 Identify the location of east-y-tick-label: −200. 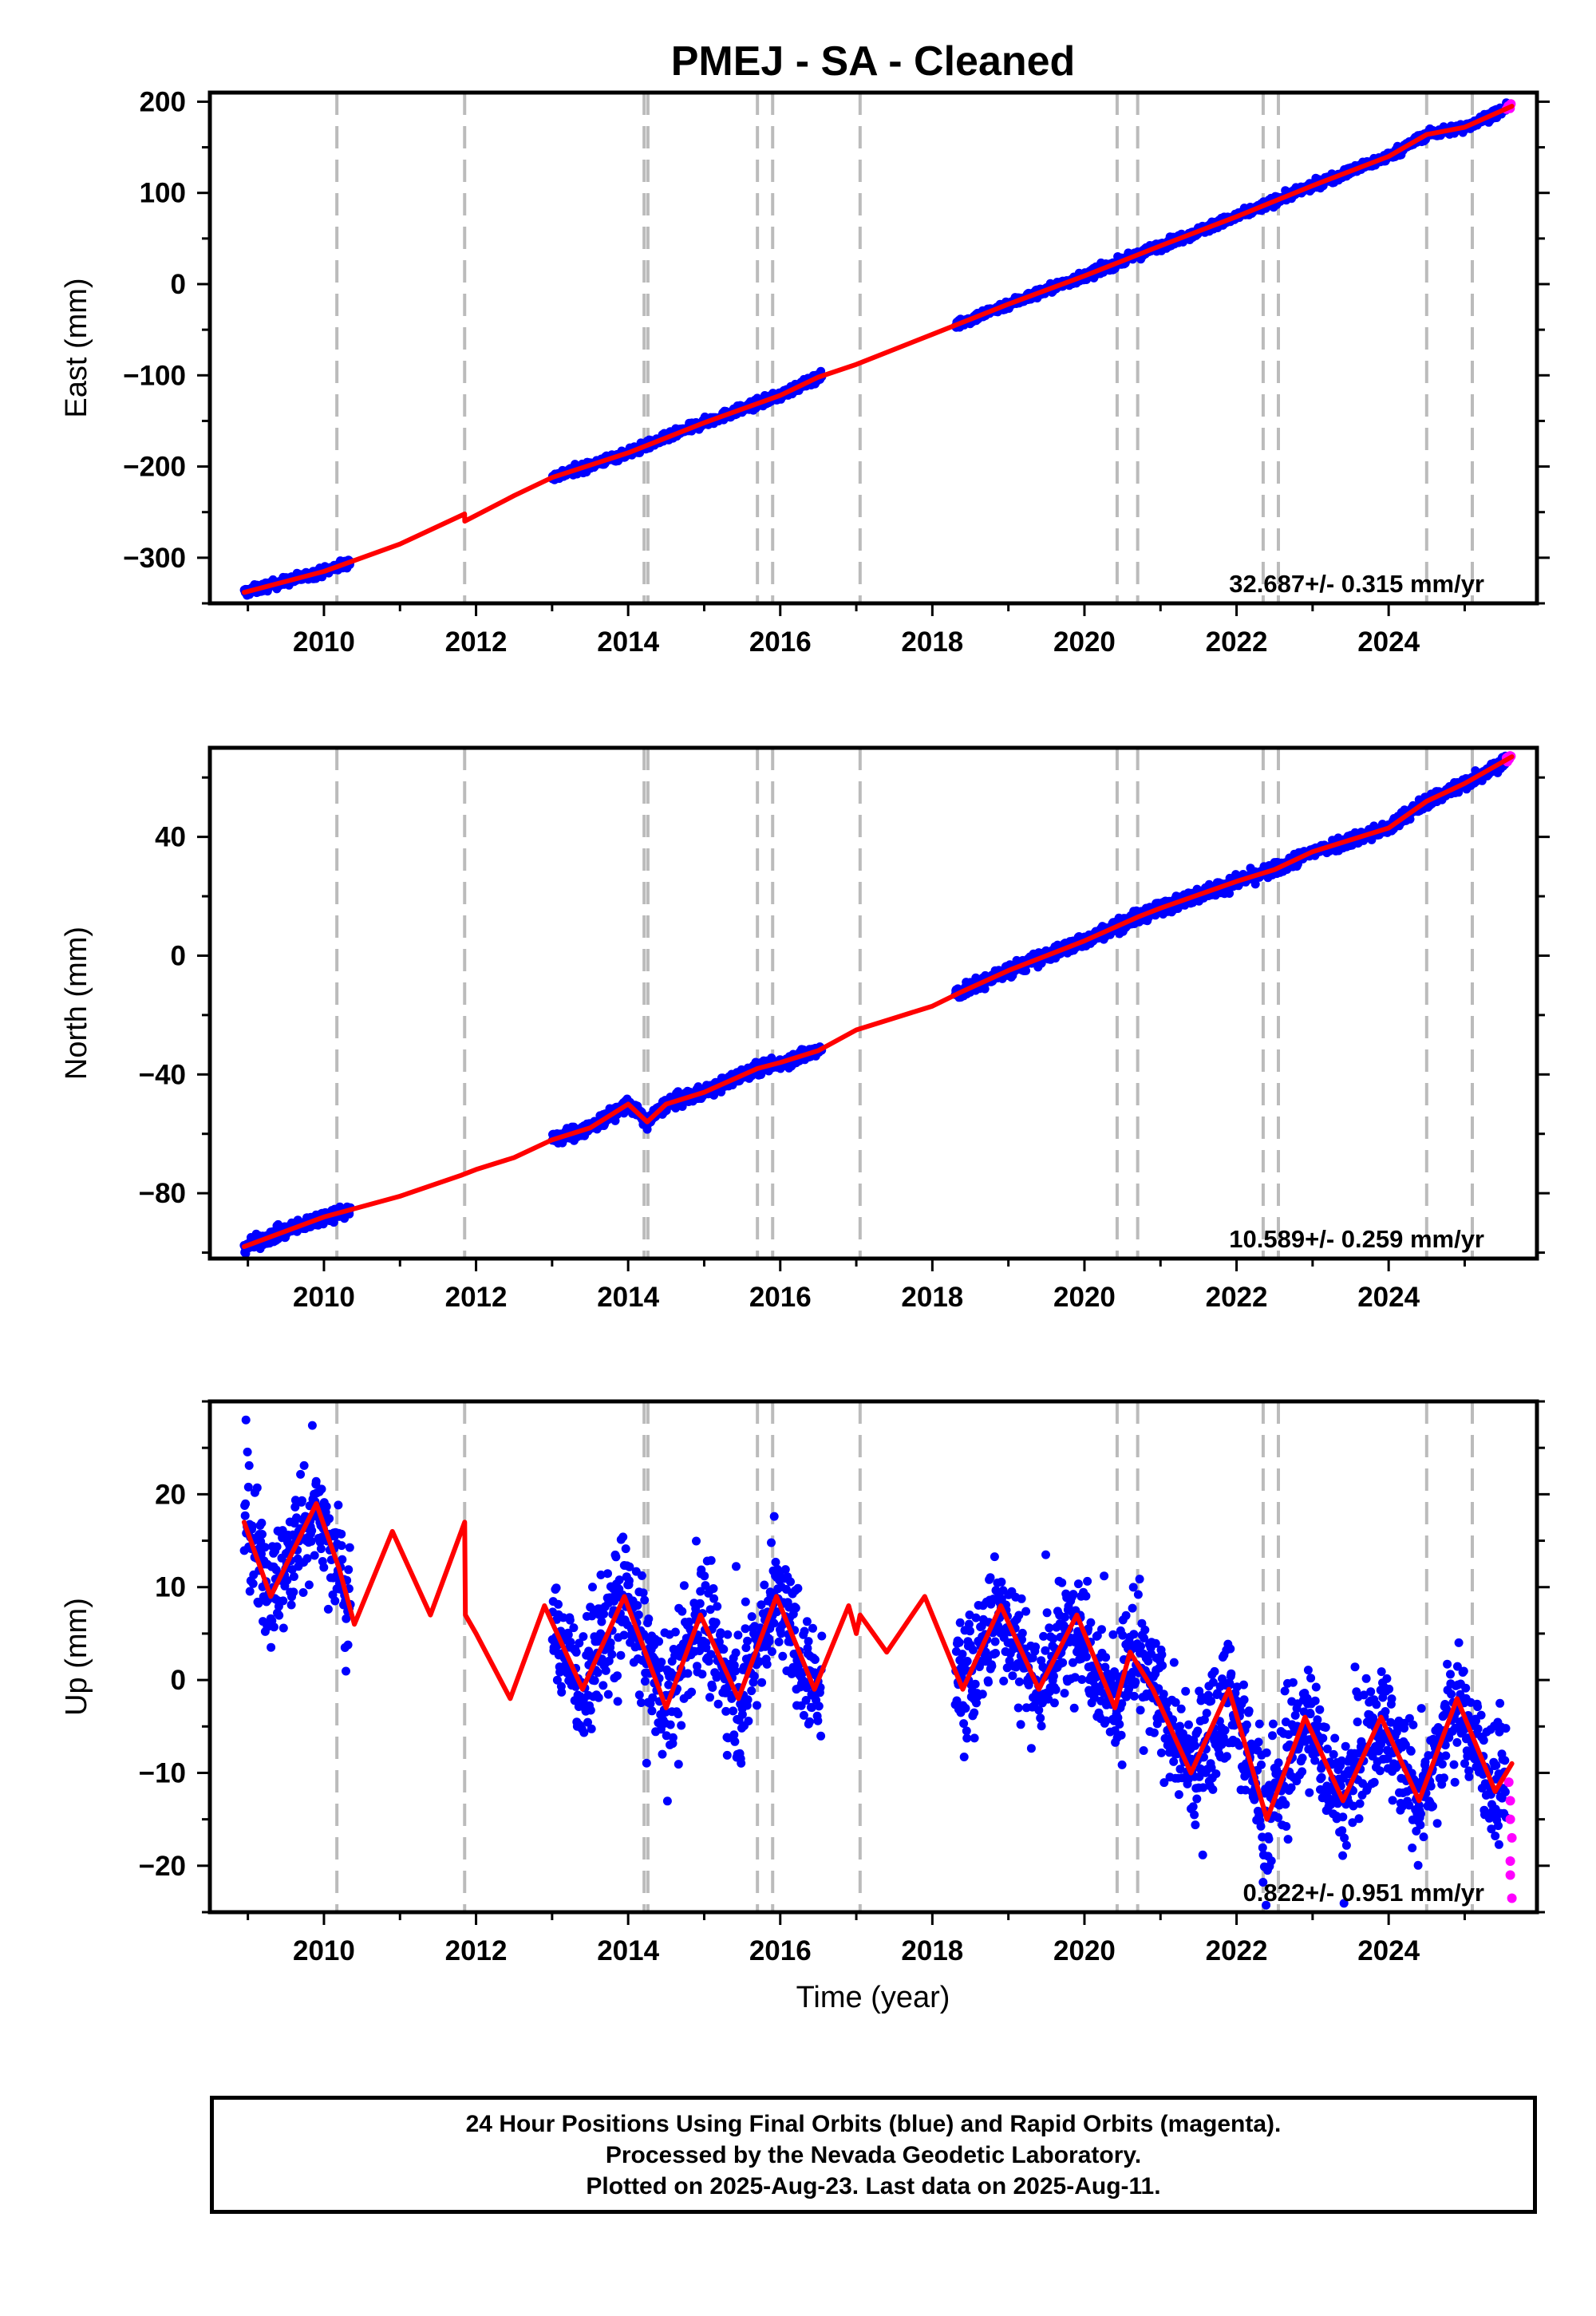
(154, 467).